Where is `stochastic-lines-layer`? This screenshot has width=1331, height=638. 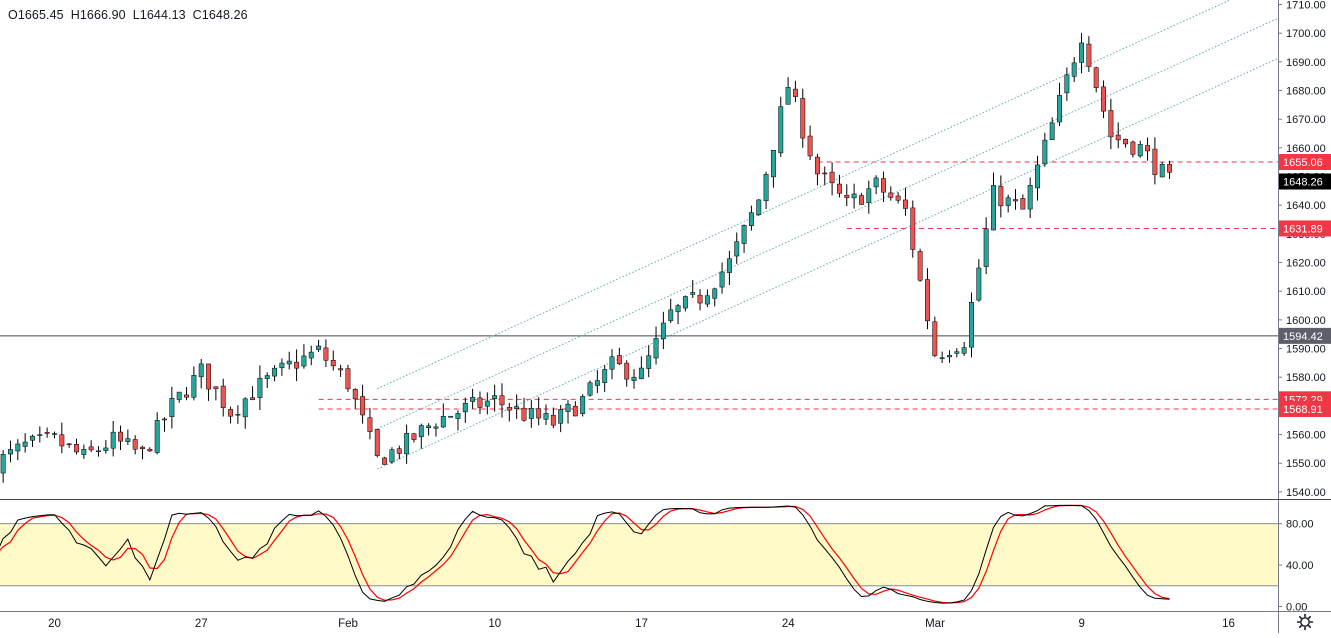 stochastic-lines-layer is located at coordinates (585, 554).